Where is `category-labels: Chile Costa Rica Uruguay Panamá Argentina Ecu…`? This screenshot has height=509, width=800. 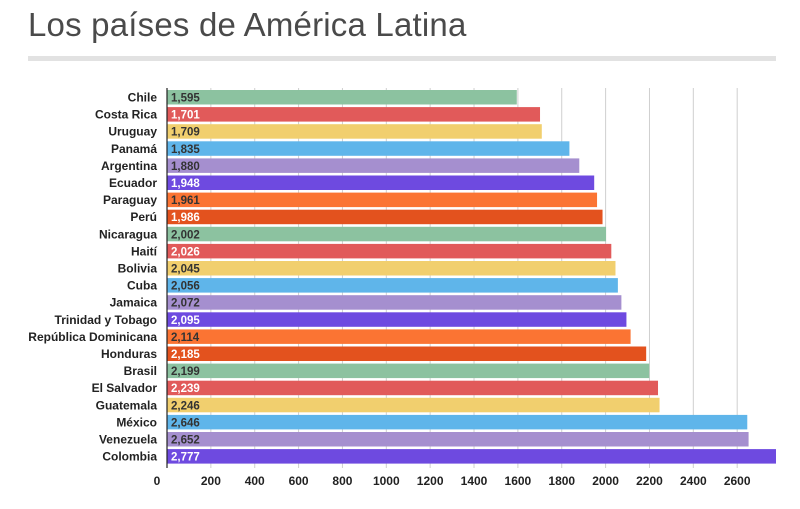 category-labels: Chile Costa Rica Uruguay Panamá Argentina Ecu… is located at coordinates (92, 277).